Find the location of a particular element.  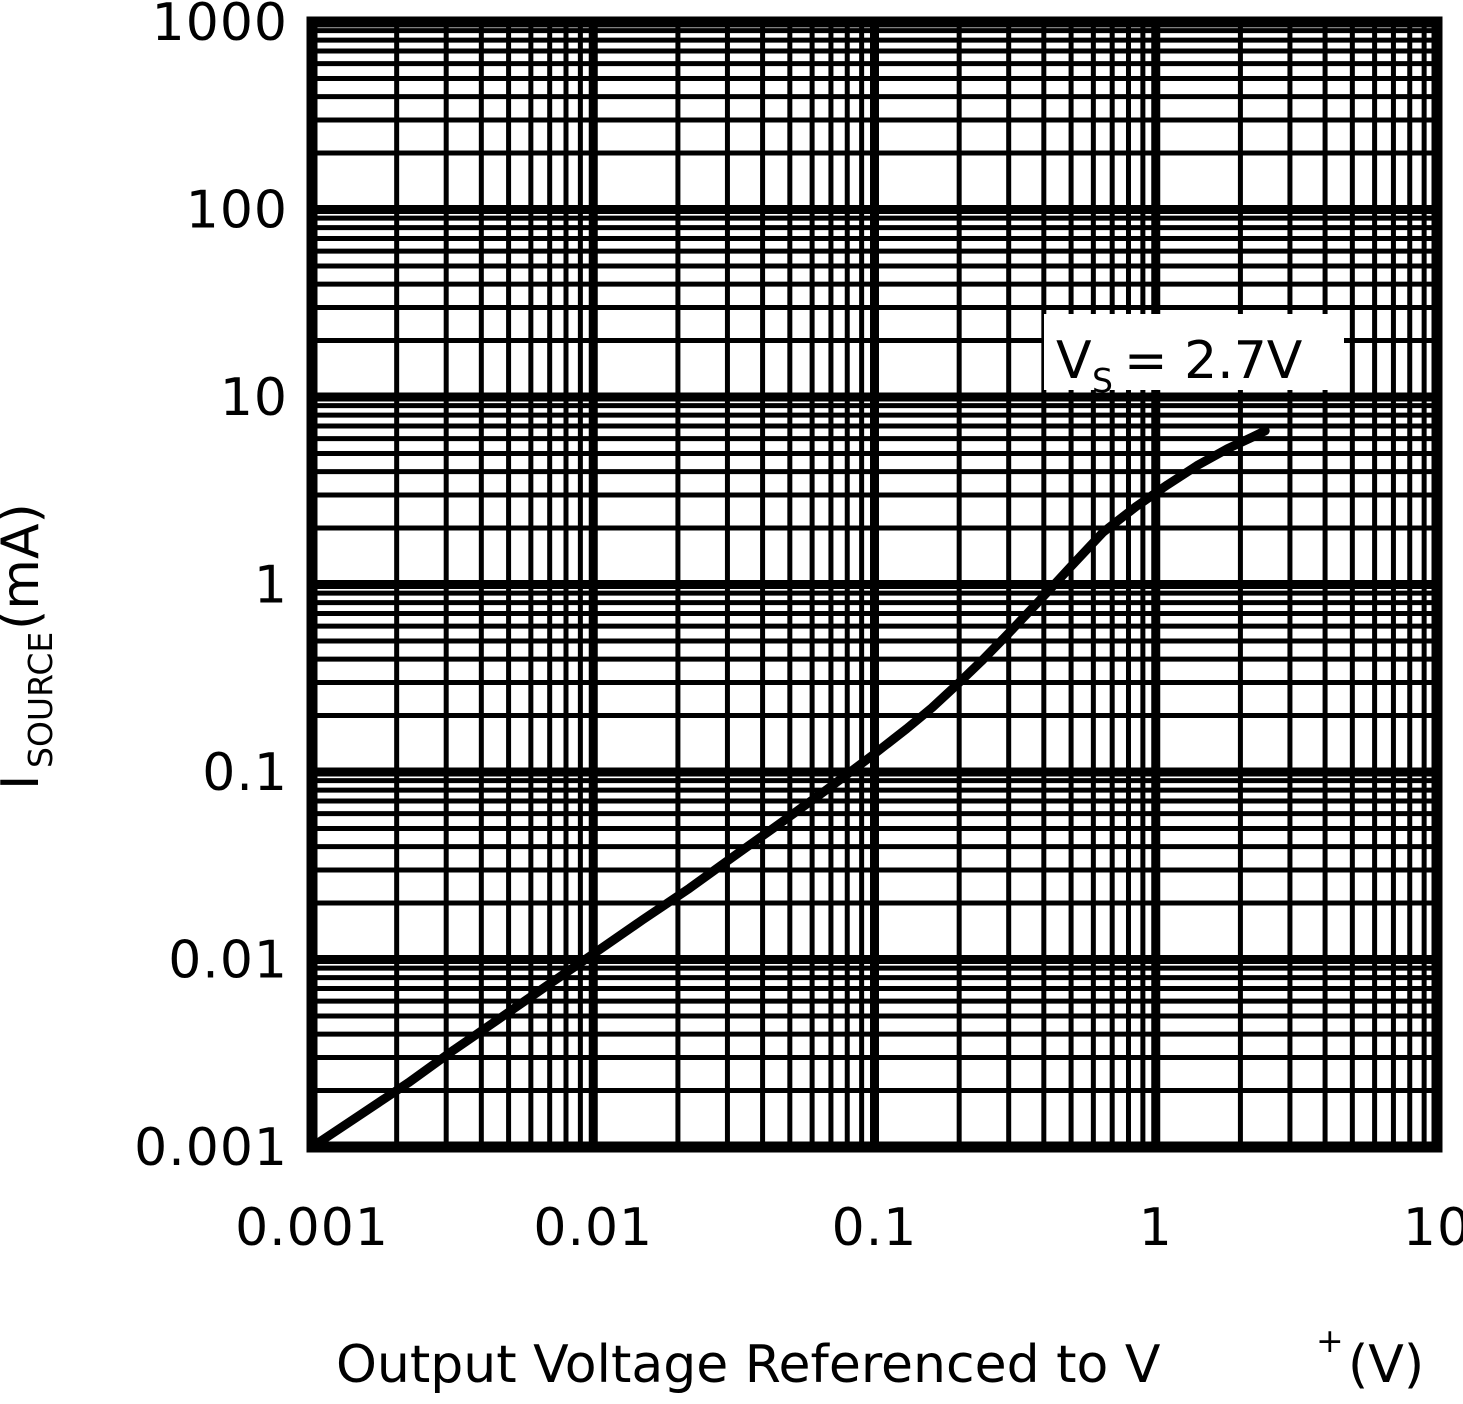

y-axis-title-subscript: SOURCE is located at coordinates (40, 700).